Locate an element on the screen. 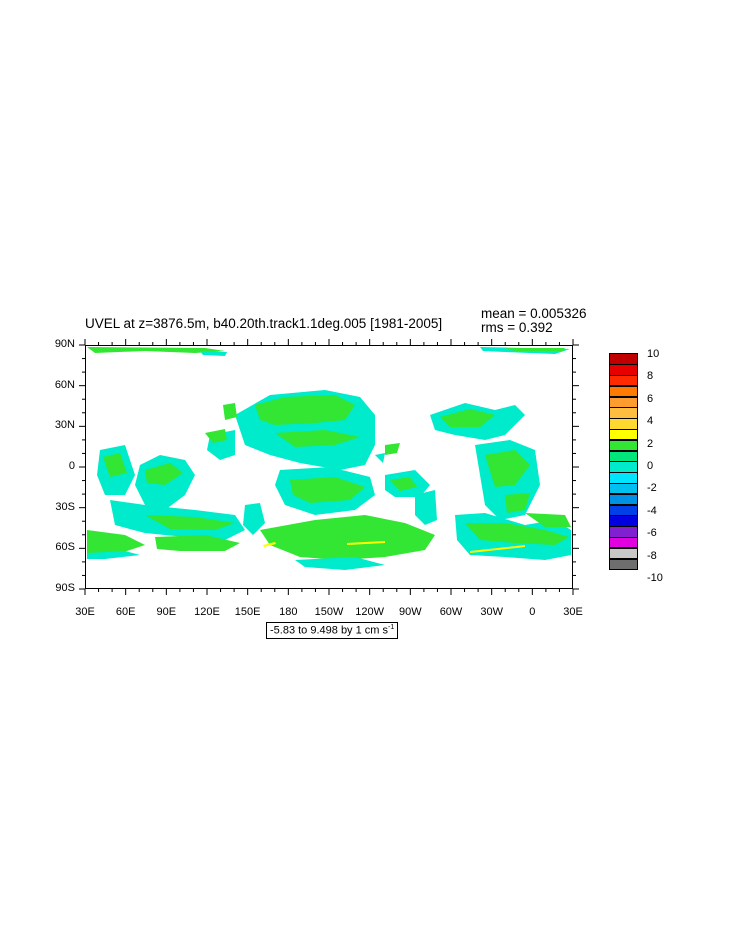 The height and width of the screenshot is (945, 733). range-label-text: -5.83 to 9.498 by 1 cm s is located at coordinates (329, 630).